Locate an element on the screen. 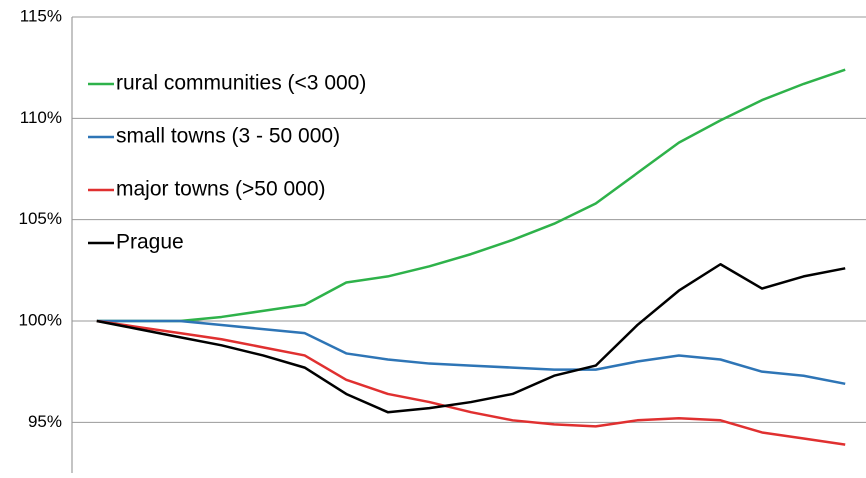 The width and height of the screenshot is (866, 478). y-tick-label: 95% is located at coordinates (45, 421).